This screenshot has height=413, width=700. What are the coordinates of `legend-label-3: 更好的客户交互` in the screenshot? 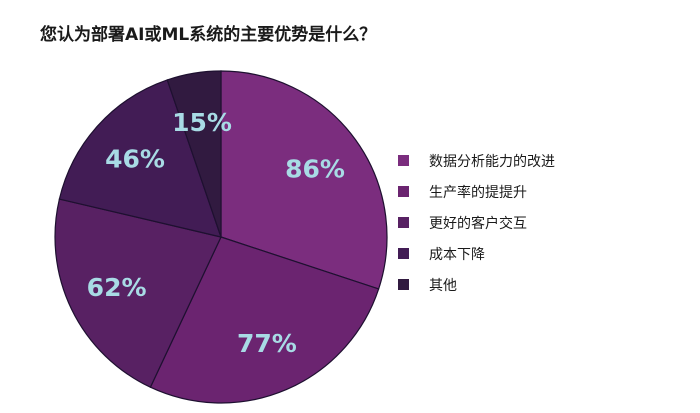 It's located at (478, 223).